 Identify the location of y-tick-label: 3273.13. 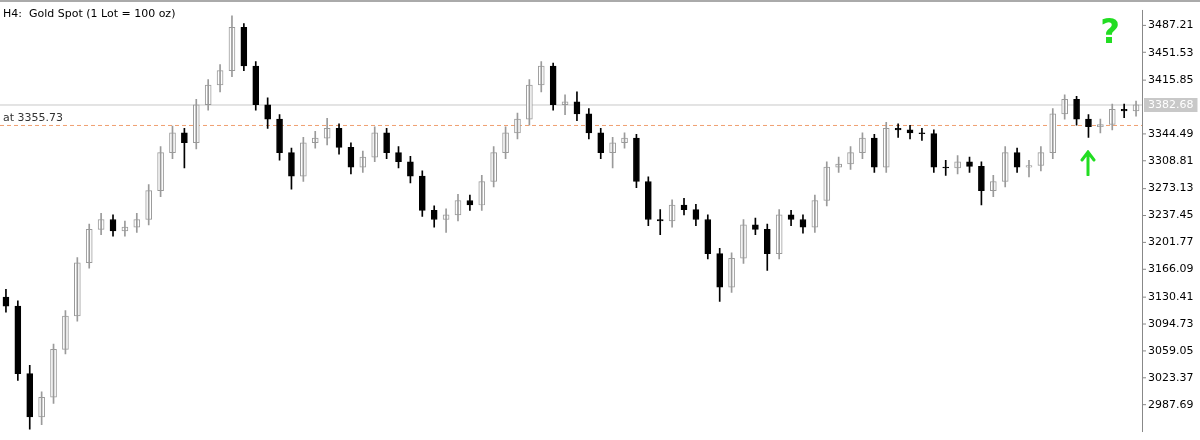
(1171, 188).